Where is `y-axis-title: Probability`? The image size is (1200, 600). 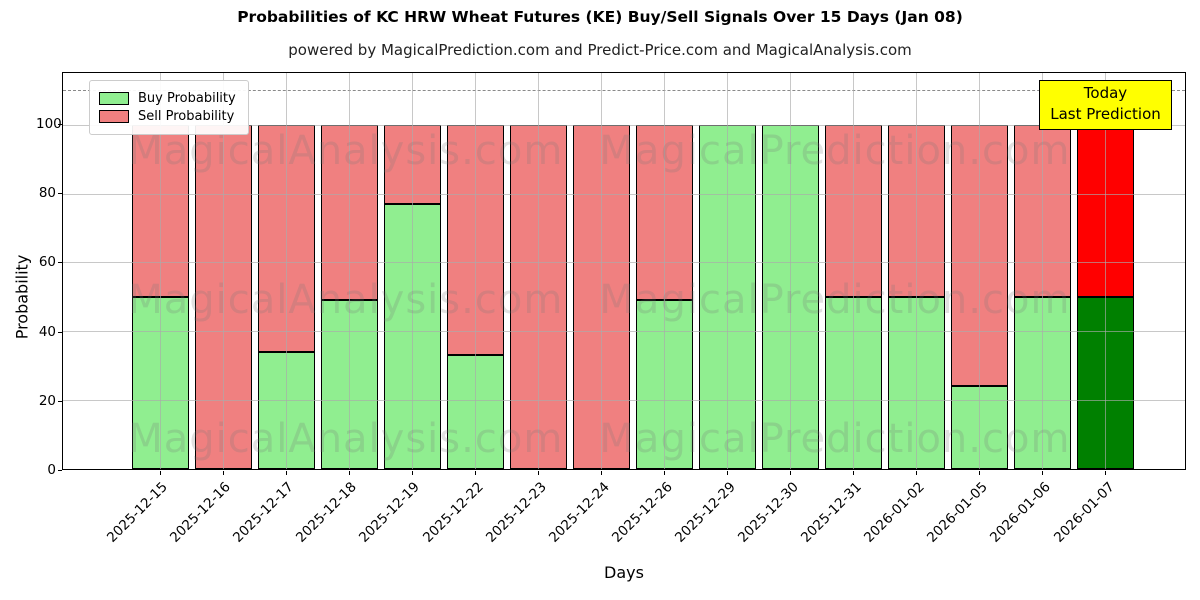
y-axis-title: Probability is located at coordinates (22, 297).